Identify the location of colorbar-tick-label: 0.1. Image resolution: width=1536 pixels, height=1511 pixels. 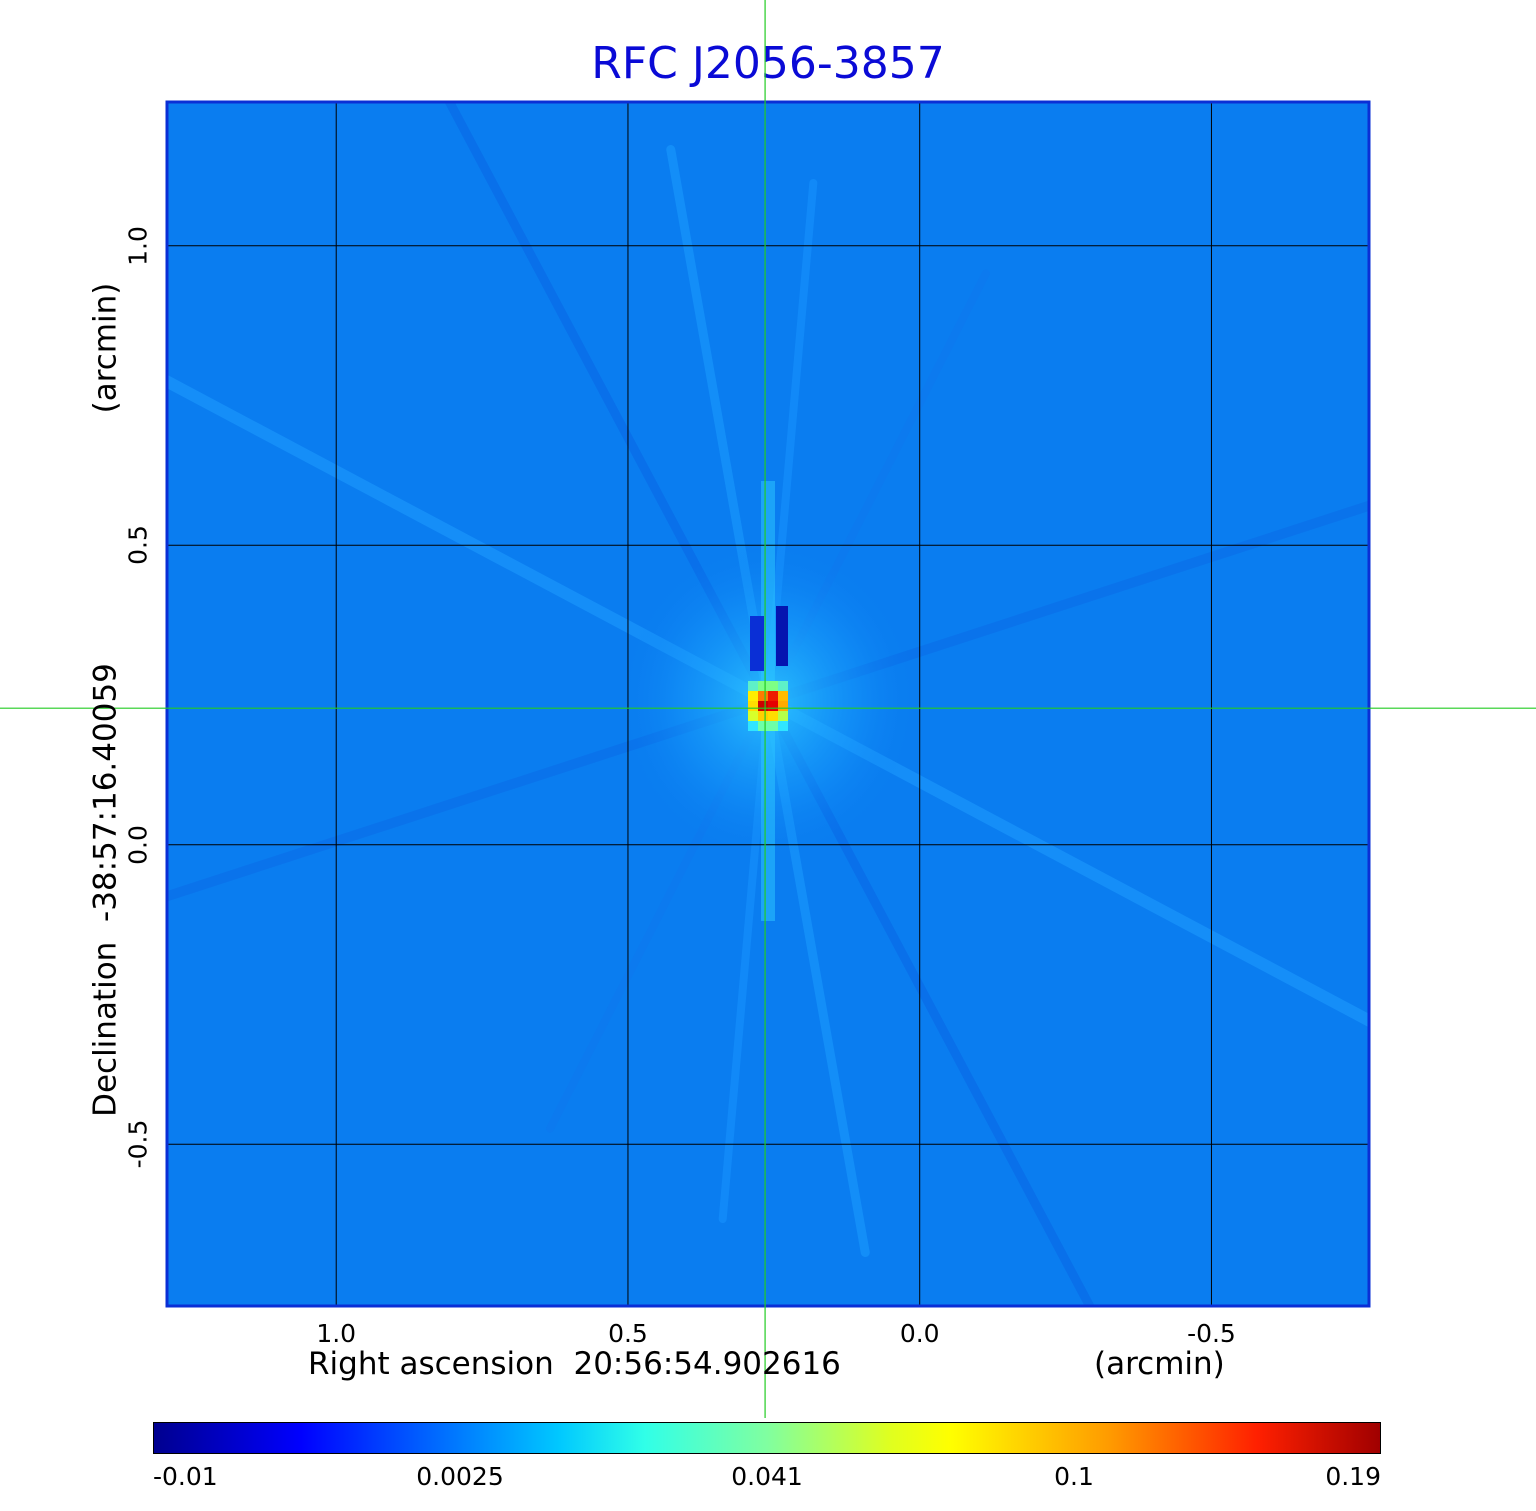
(1074, 1476).